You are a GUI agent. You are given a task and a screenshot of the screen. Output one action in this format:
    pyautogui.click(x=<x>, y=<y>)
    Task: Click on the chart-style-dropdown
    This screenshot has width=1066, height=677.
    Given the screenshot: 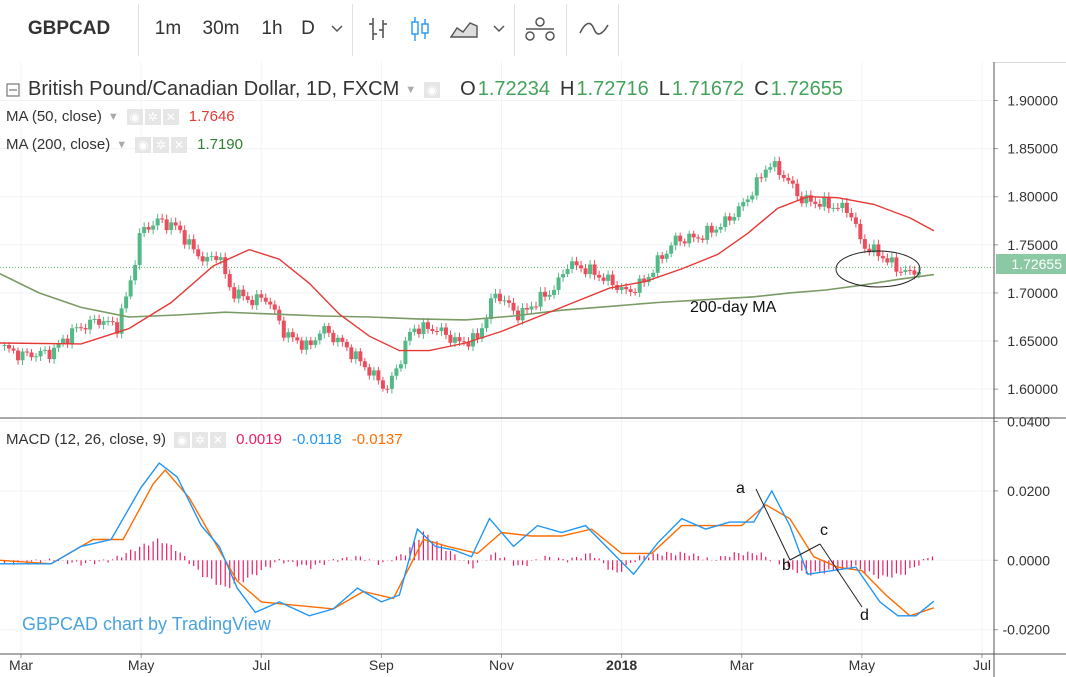 What is the action you would take?
    pyautogui.click(x=499, y=29)
    